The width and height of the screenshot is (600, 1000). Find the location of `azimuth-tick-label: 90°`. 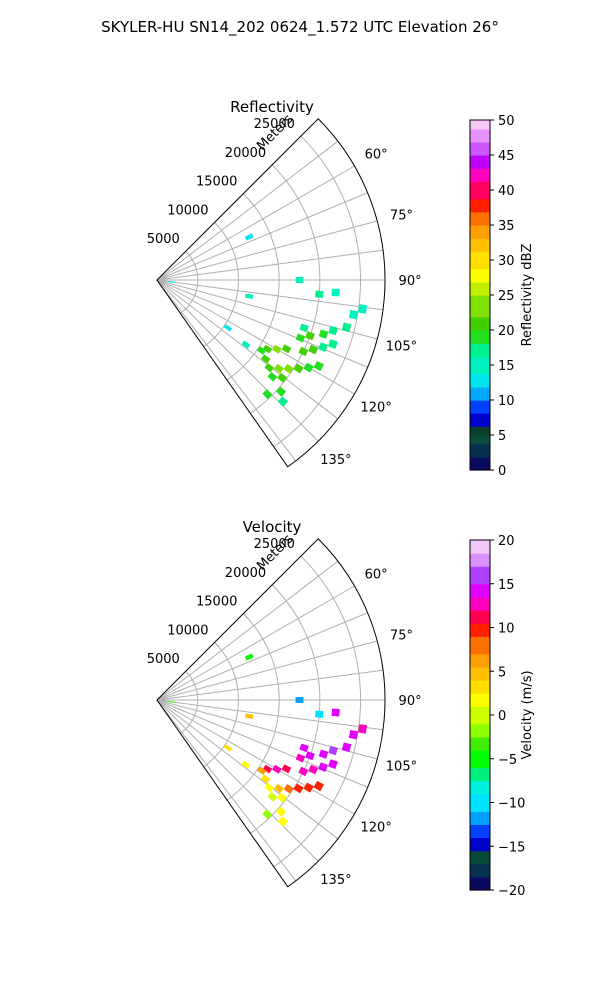

azimuth-tick-label: 90° is located at coordinates (410, 701).